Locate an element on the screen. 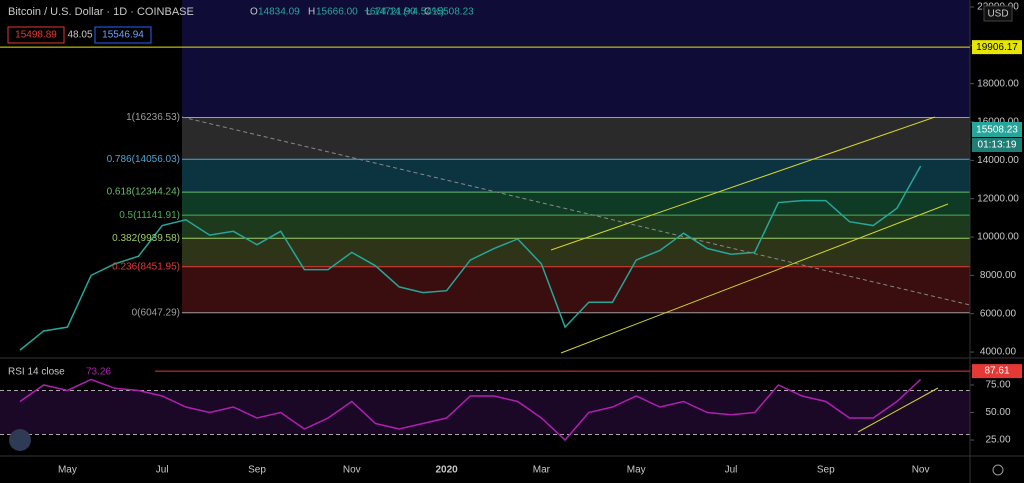  last-price: 15508.23 is located at coordinates (997, 130).